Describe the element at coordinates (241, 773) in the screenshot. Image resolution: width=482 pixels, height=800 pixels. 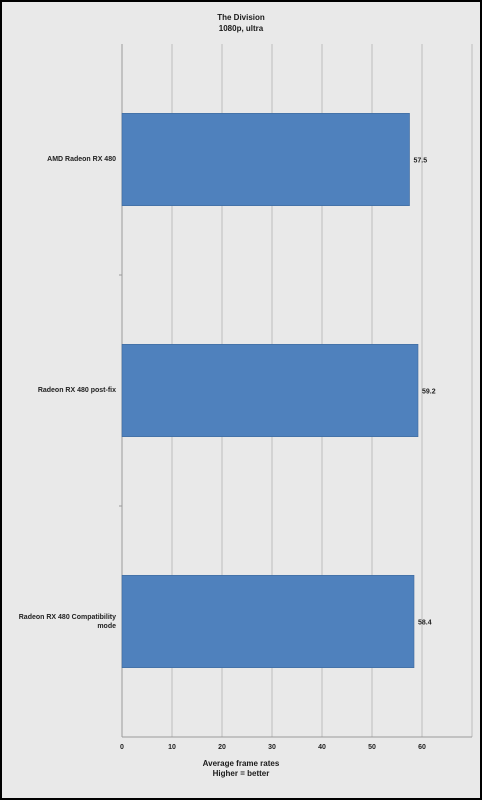
I see `x-axis-sublabel: Higher = better` at that location.